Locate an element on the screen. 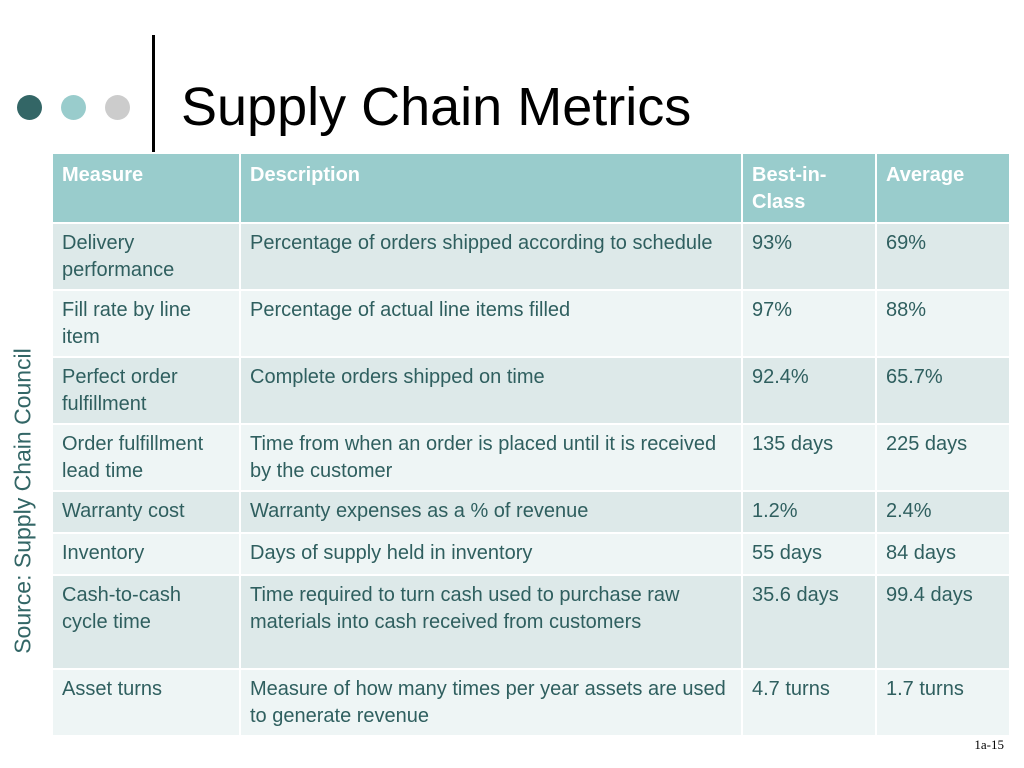 The height and width of the screenshot is (768, 1024). measure-cell: Delivery performance is located at coordinates (146, 256).